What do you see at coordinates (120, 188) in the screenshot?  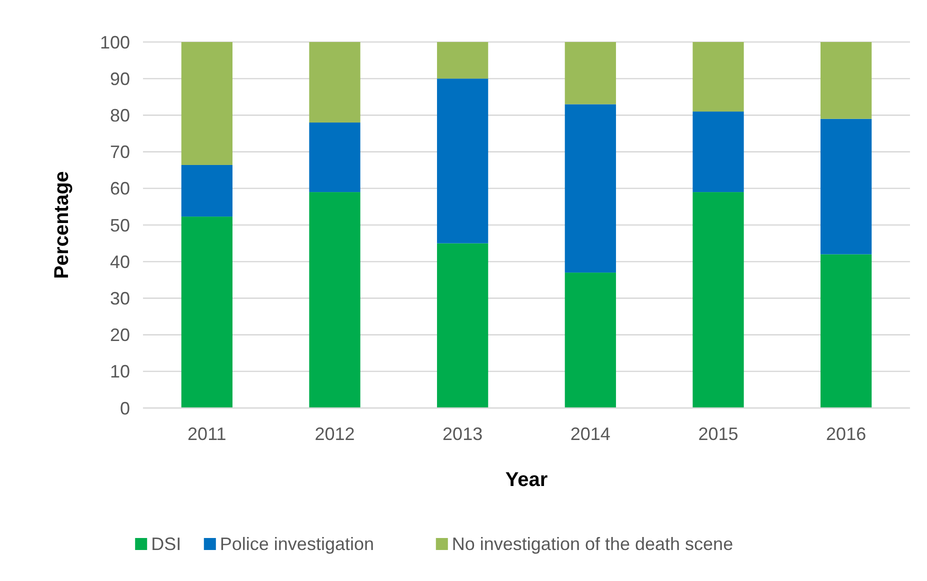 I see `y-tick-label: 60` at bounding box center [120, 188].